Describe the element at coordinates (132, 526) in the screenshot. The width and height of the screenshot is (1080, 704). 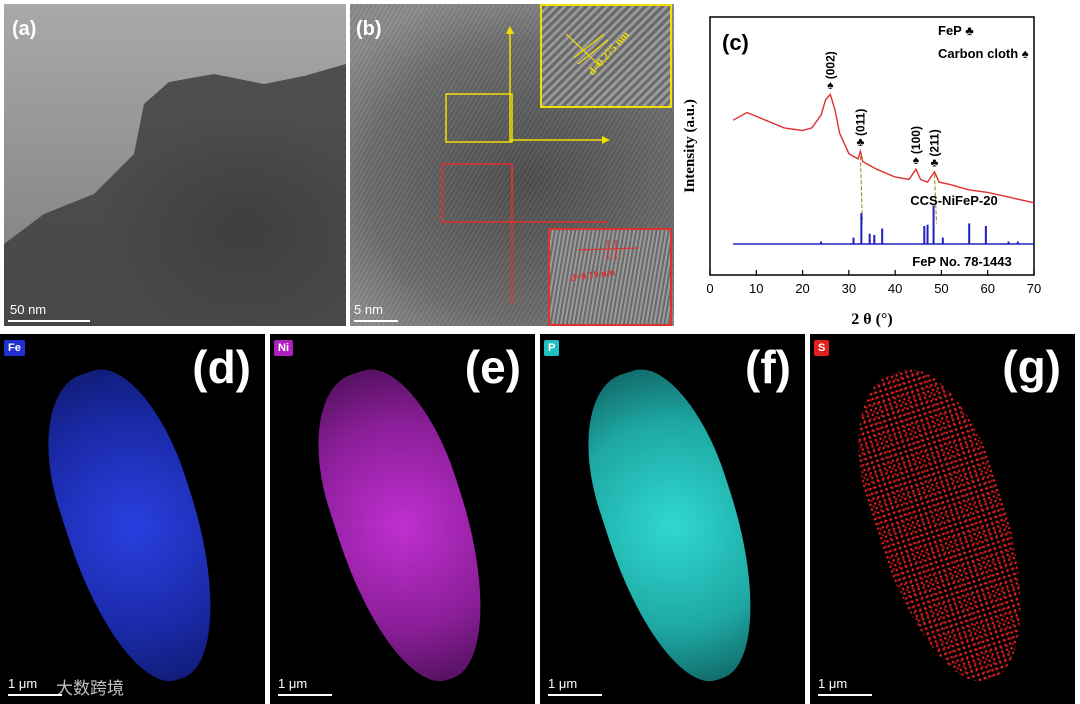
I see `fe-distribution-map` at that location.